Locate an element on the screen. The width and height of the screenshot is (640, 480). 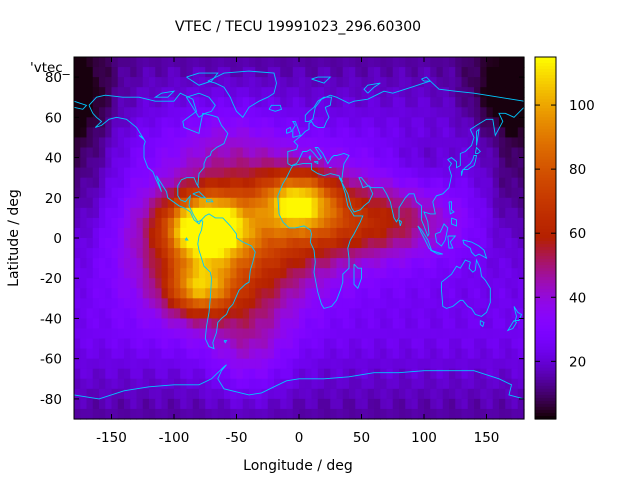
y-tick-label: 60 is located at coordinates (53, 118).